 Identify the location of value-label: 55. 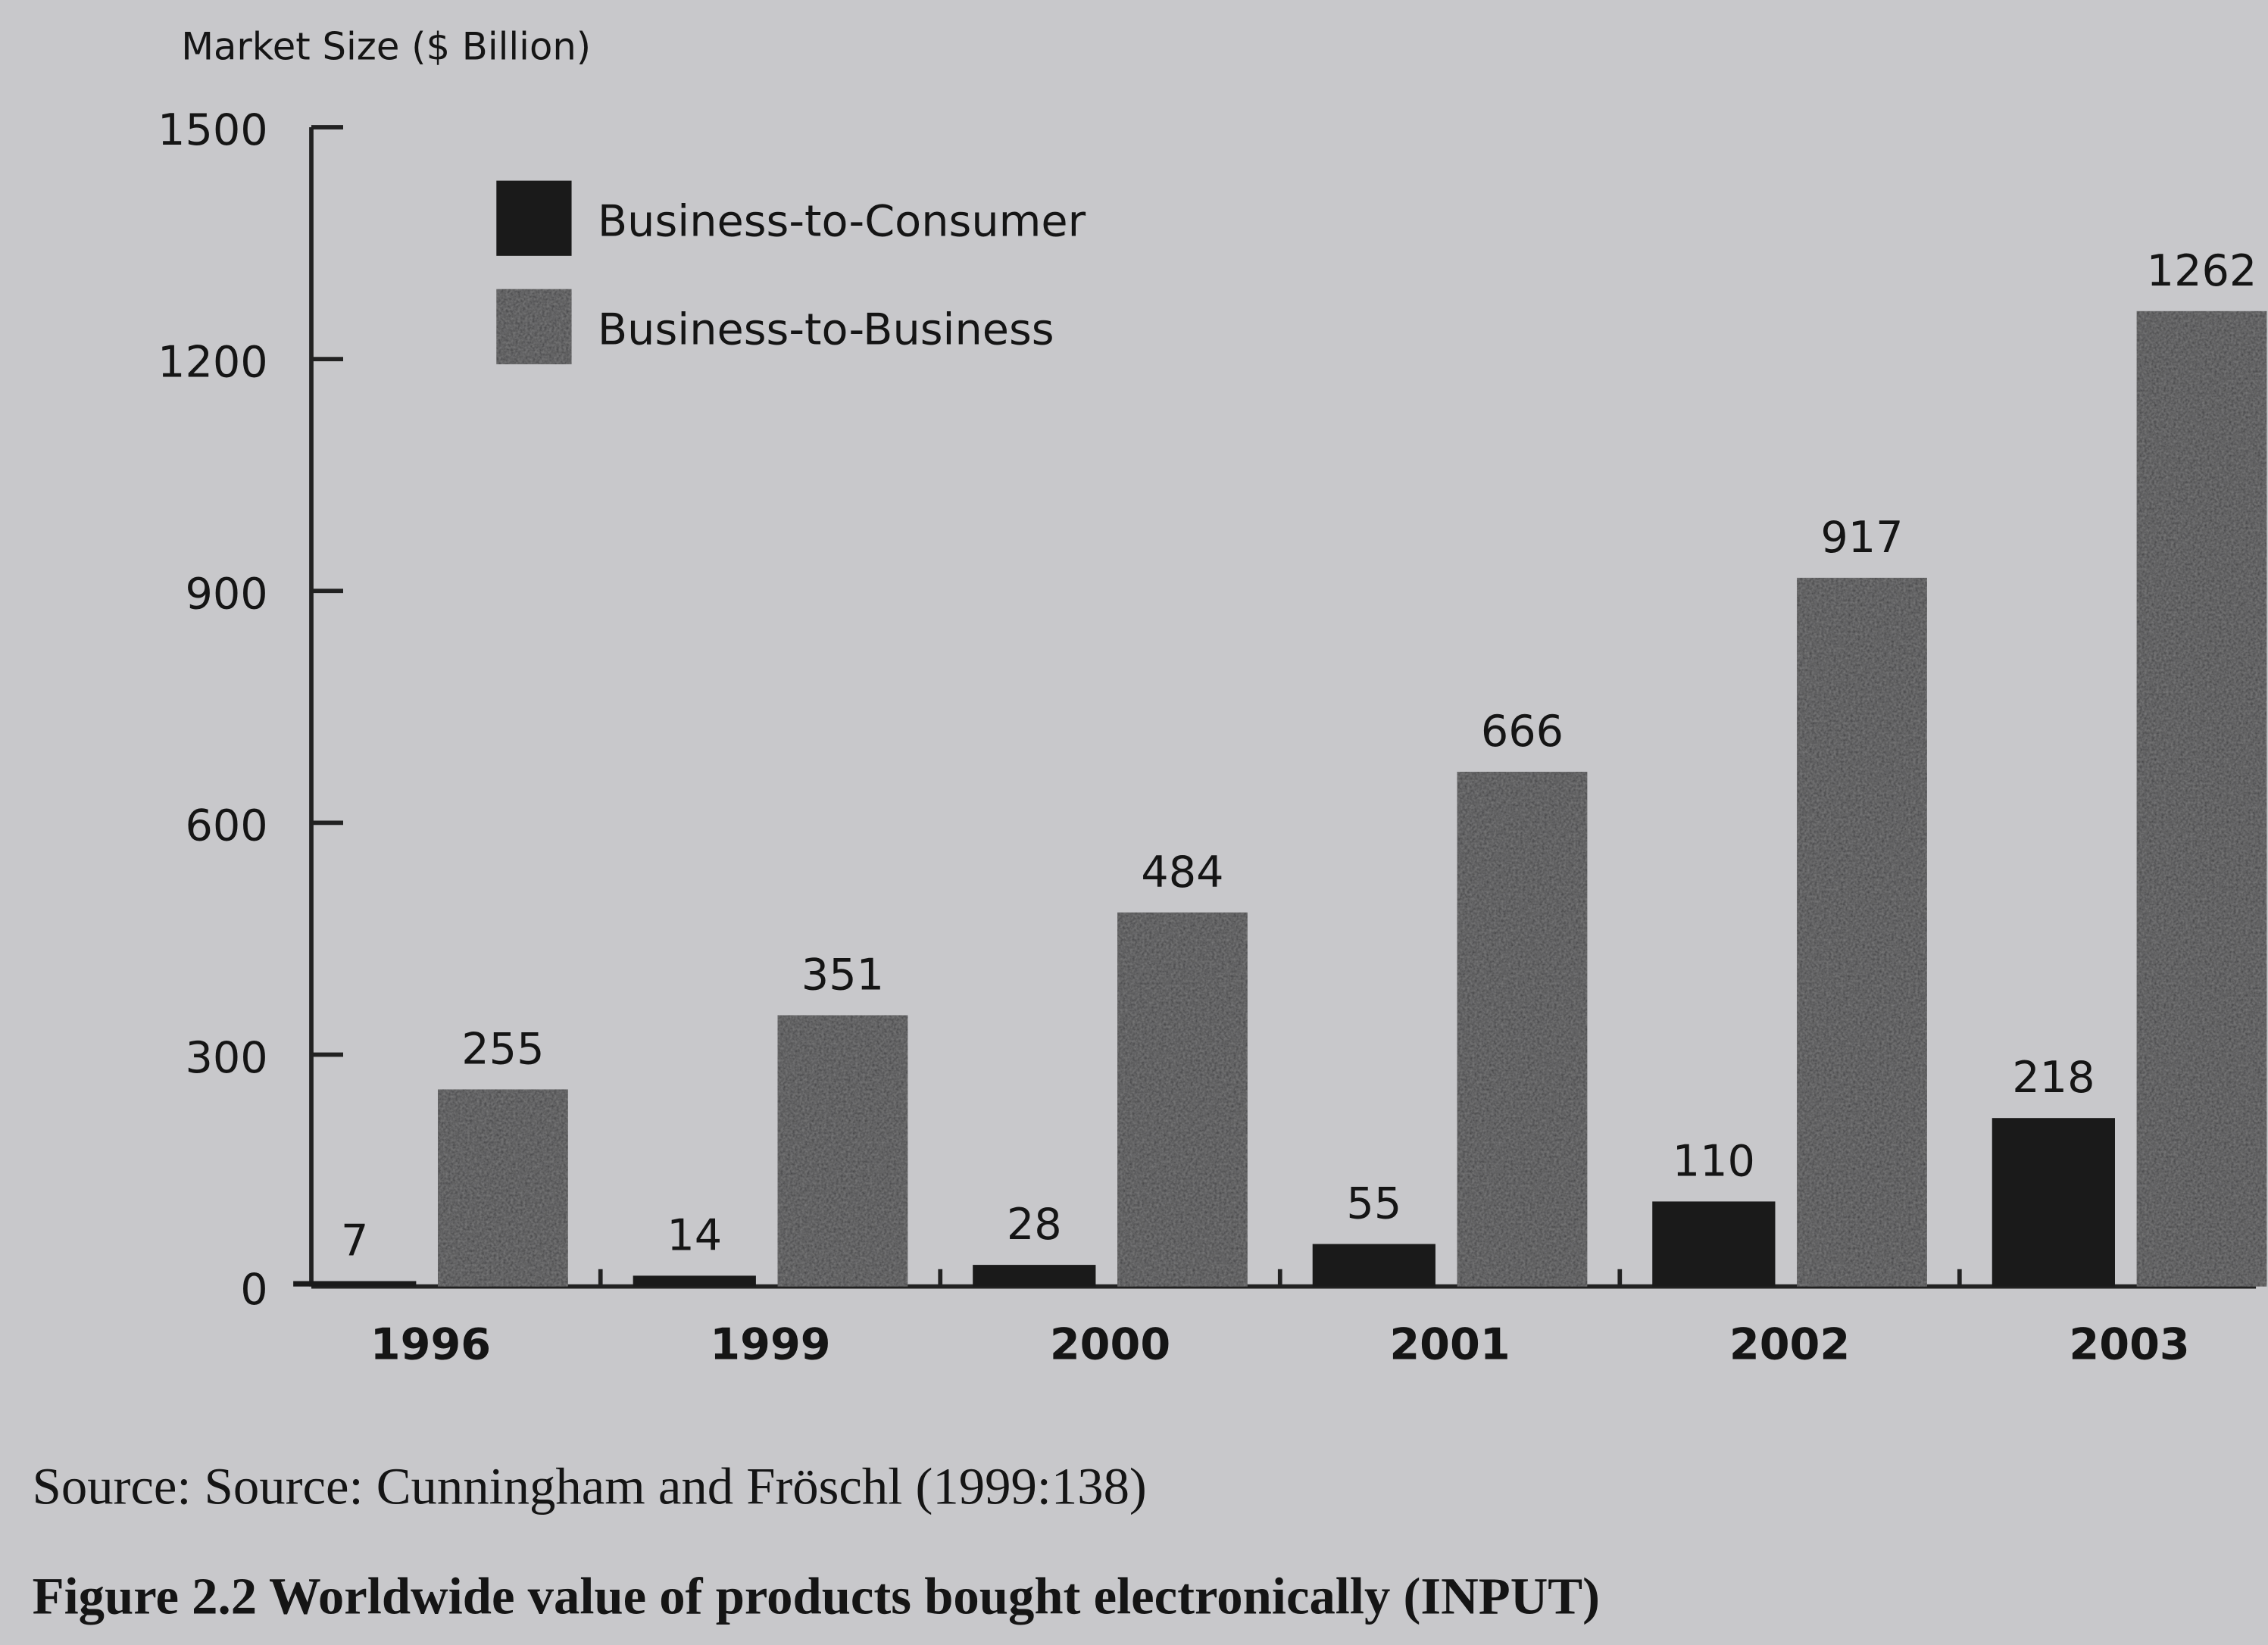
(1373, 1203).